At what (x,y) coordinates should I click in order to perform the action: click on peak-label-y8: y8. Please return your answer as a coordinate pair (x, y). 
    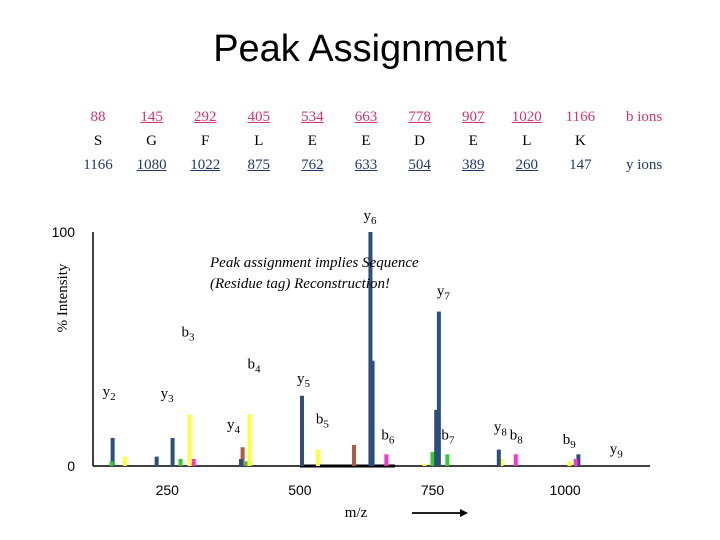
    Looking at the image, I should click on (501, 429).